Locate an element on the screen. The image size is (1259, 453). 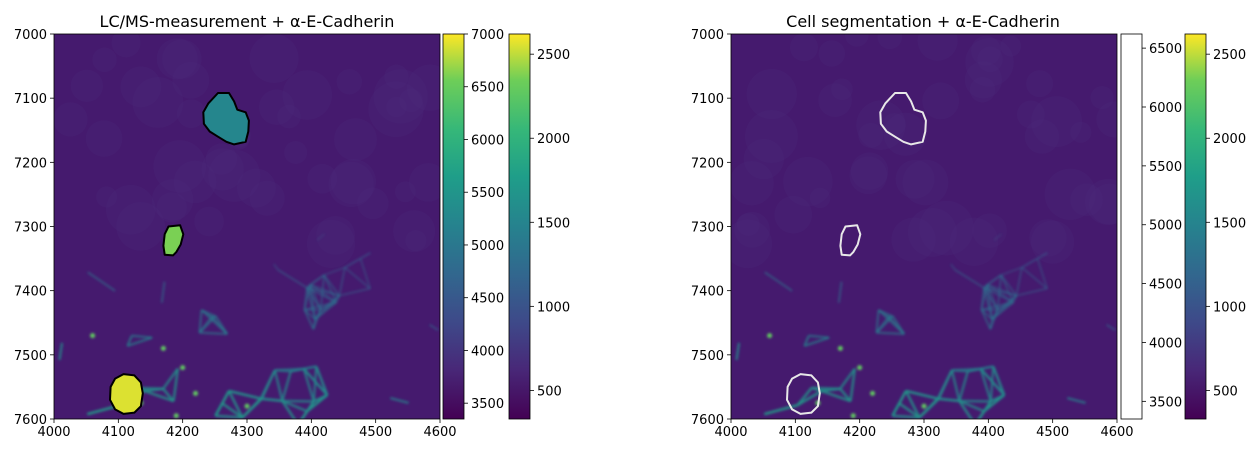
colorbar-lcms: 3500 4000 4500 5000 5500 6000 6500 7000 is located at coordinates (473, 224).